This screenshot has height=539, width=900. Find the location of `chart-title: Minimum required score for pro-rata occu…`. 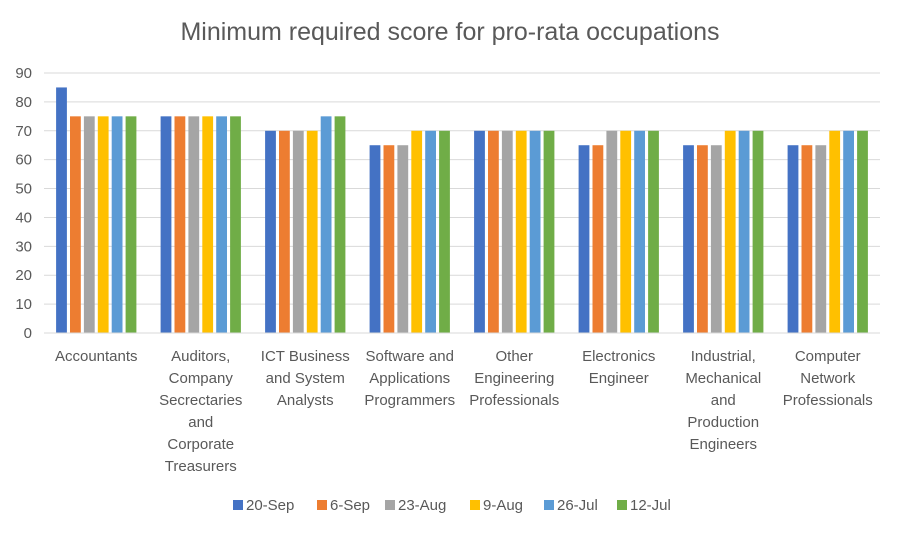

chart-title: Minimum required score for pro-rata occu… is located at coordinates (449, 32).